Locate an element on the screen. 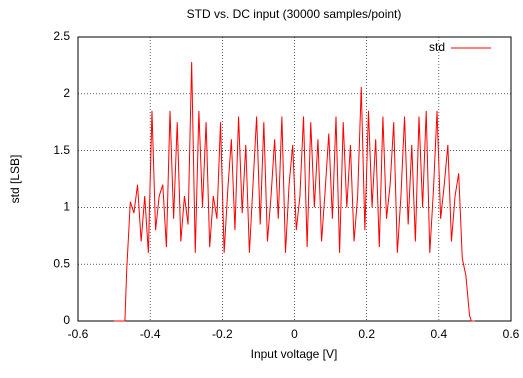 The width and height of the screenshot is (523, 378). y-tick-label: 1 is located at coordinates (66, 207).